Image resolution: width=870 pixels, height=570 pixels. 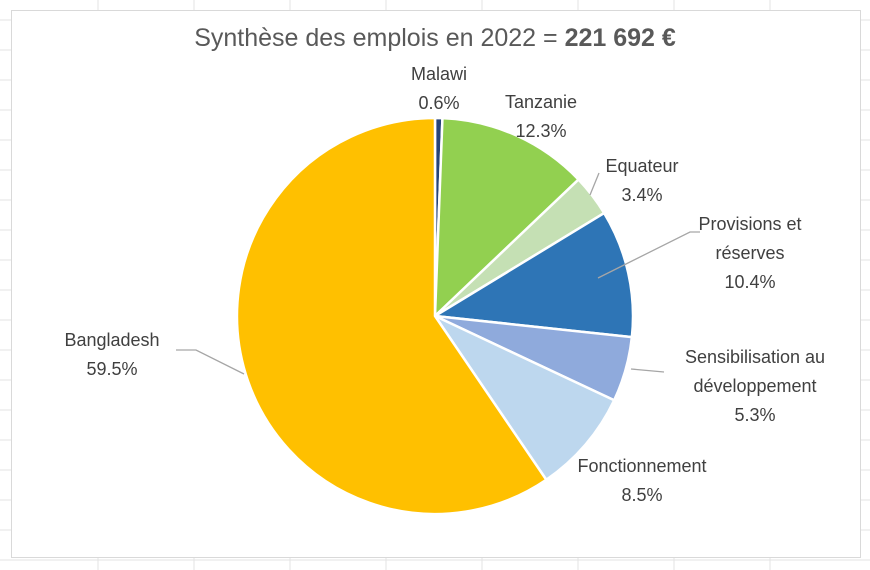 What do you see at coordinates (755, 357) in the screenshot?
I see `category-label: Sensibilisation au` at bounding box center [755, 357].